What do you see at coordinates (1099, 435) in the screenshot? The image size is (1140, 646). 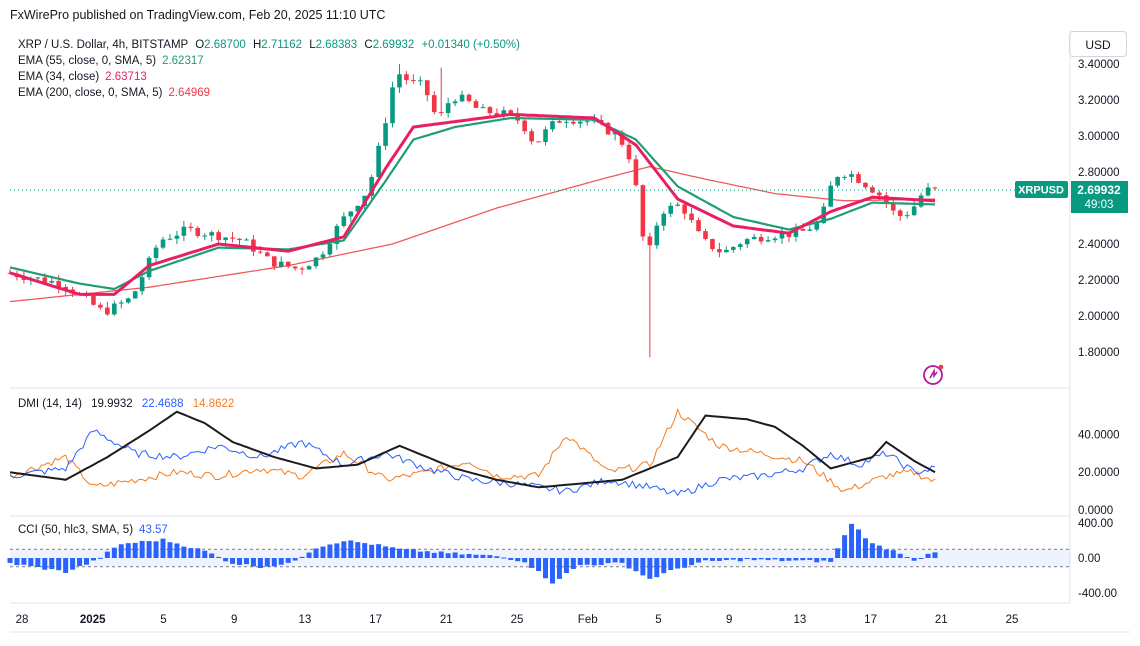 I see `dmi-tick-label: 40.0000` at bounding box center [1099, 435].